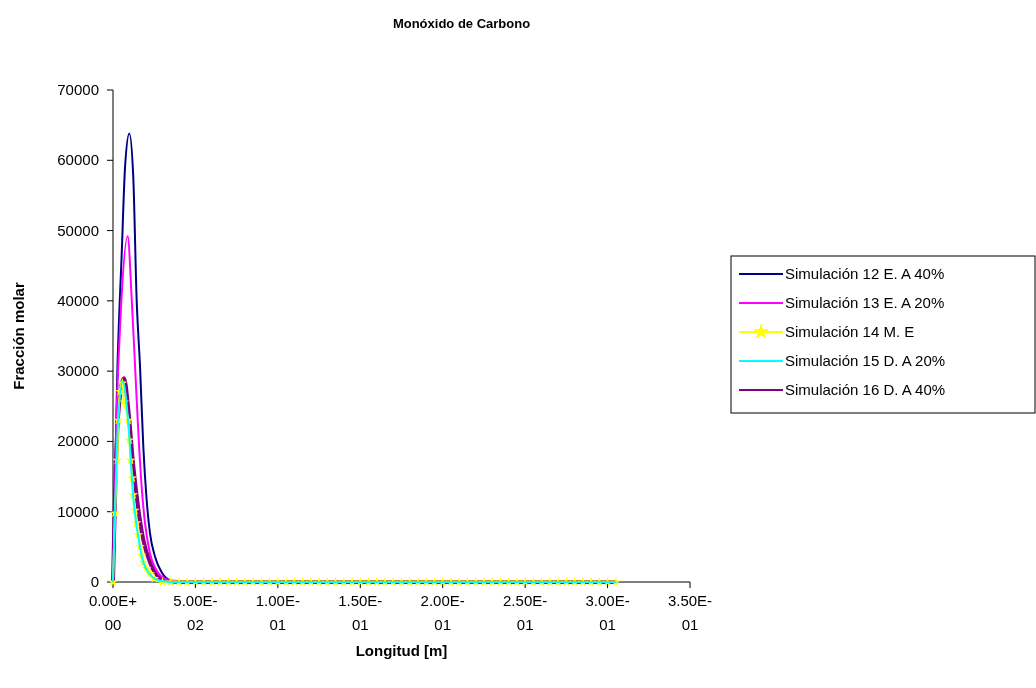 This screenshot has width=1036, height=688. What do you see at coordinates (850, 331) in the screenshot?
I see `legend-label: Simulación 14 M. E` at bounding box center [850, 331].